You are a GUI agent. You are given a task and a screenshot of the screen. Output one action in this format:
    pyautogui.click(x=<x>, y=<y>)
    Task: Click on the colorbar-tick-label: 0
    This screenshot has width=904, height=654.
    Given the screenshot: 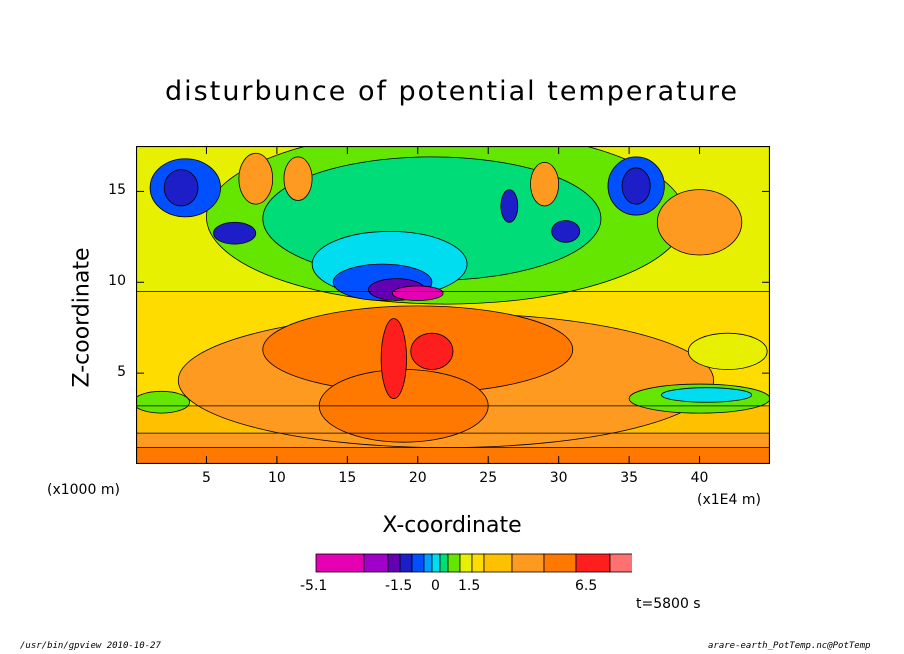 What is the action you would take?
    pyautogui.click(x=435, y=586)
    